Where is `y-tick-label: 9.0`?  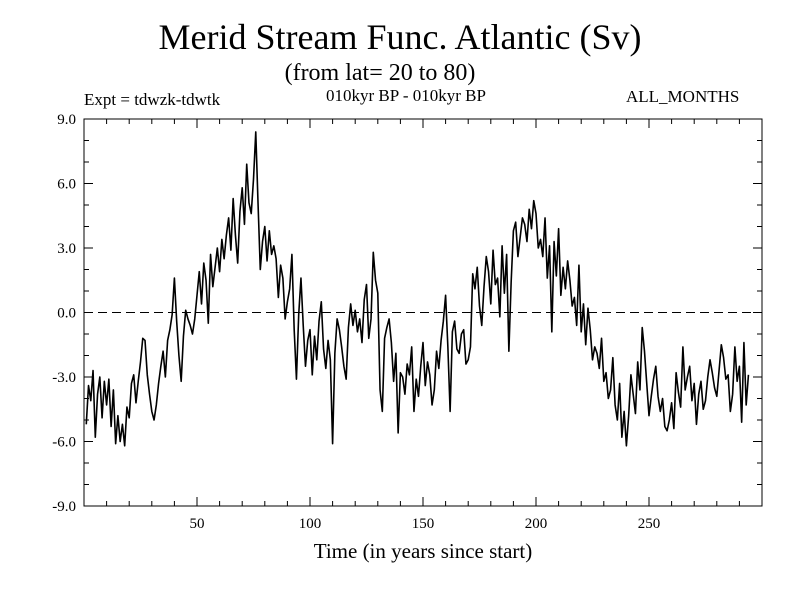
y-tick-label: 9.0 is located at coordinates (66, 120).